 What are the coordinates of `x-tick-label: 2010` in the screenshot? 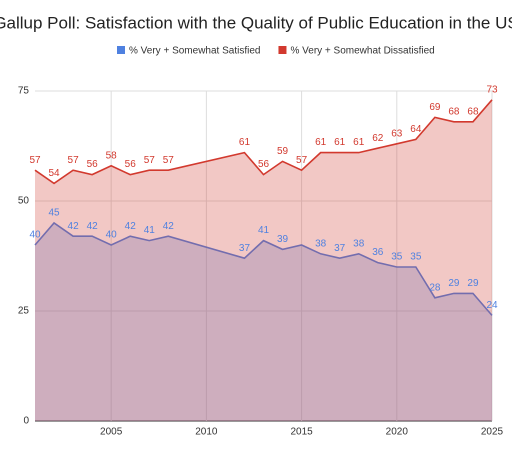 It's located at (206, 432).